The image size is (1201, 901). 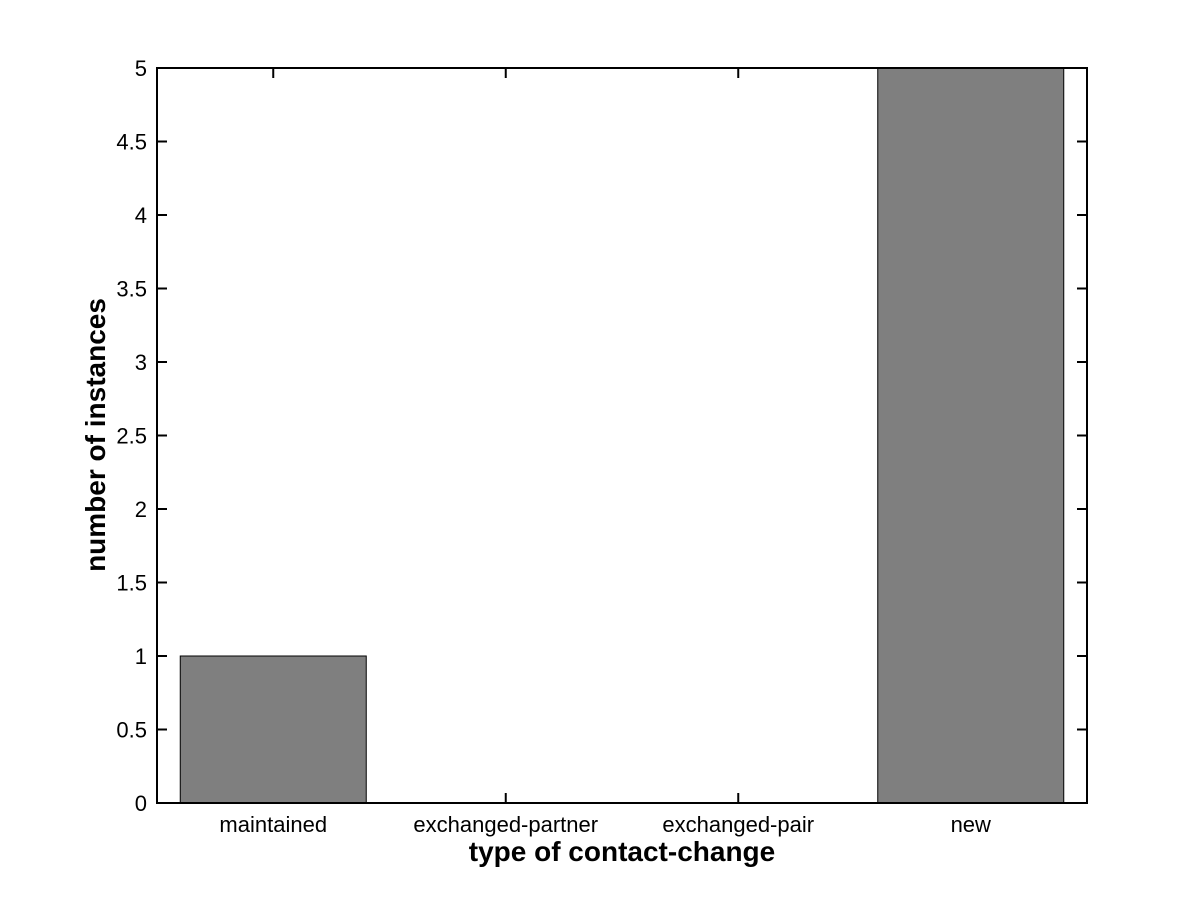 I want to click on bar-maintained, so click(x=273, y=729).